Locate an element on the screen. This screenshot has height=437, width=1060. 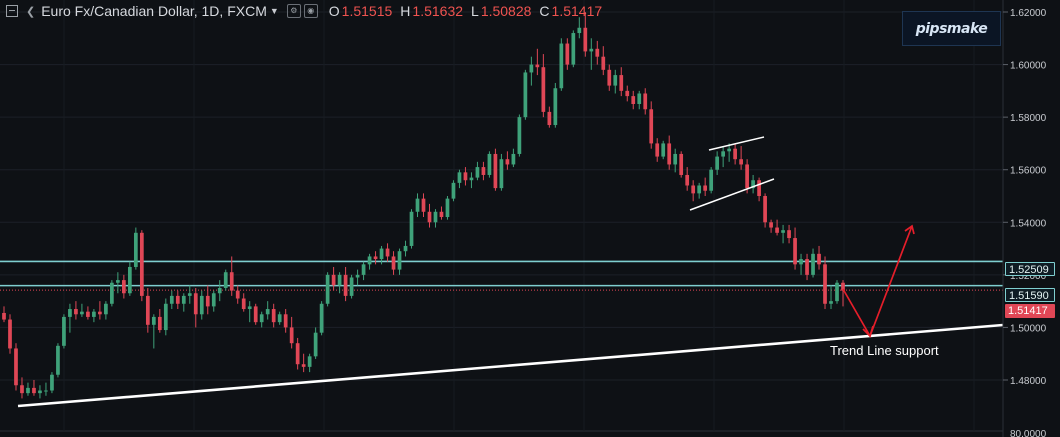
upper-level-price-tag: 1.52509 is located at coordinates (1030, 269).